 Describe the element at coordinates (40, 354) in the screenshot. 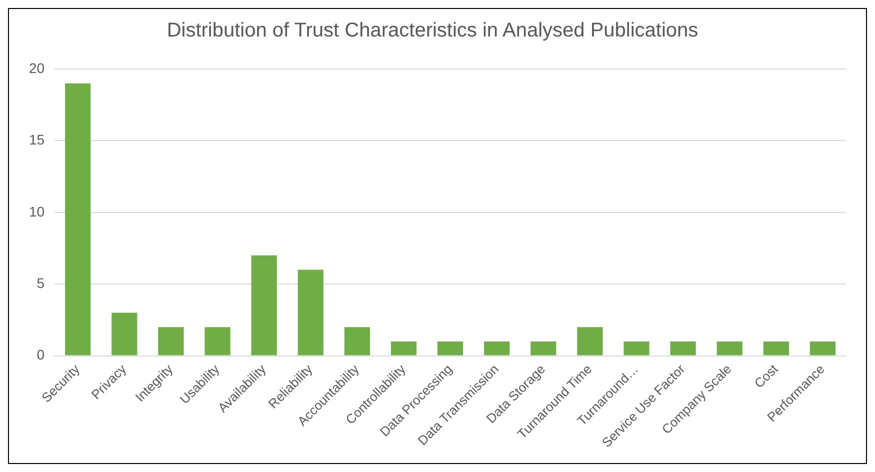

I see `y-tick-label: 0` at that location.